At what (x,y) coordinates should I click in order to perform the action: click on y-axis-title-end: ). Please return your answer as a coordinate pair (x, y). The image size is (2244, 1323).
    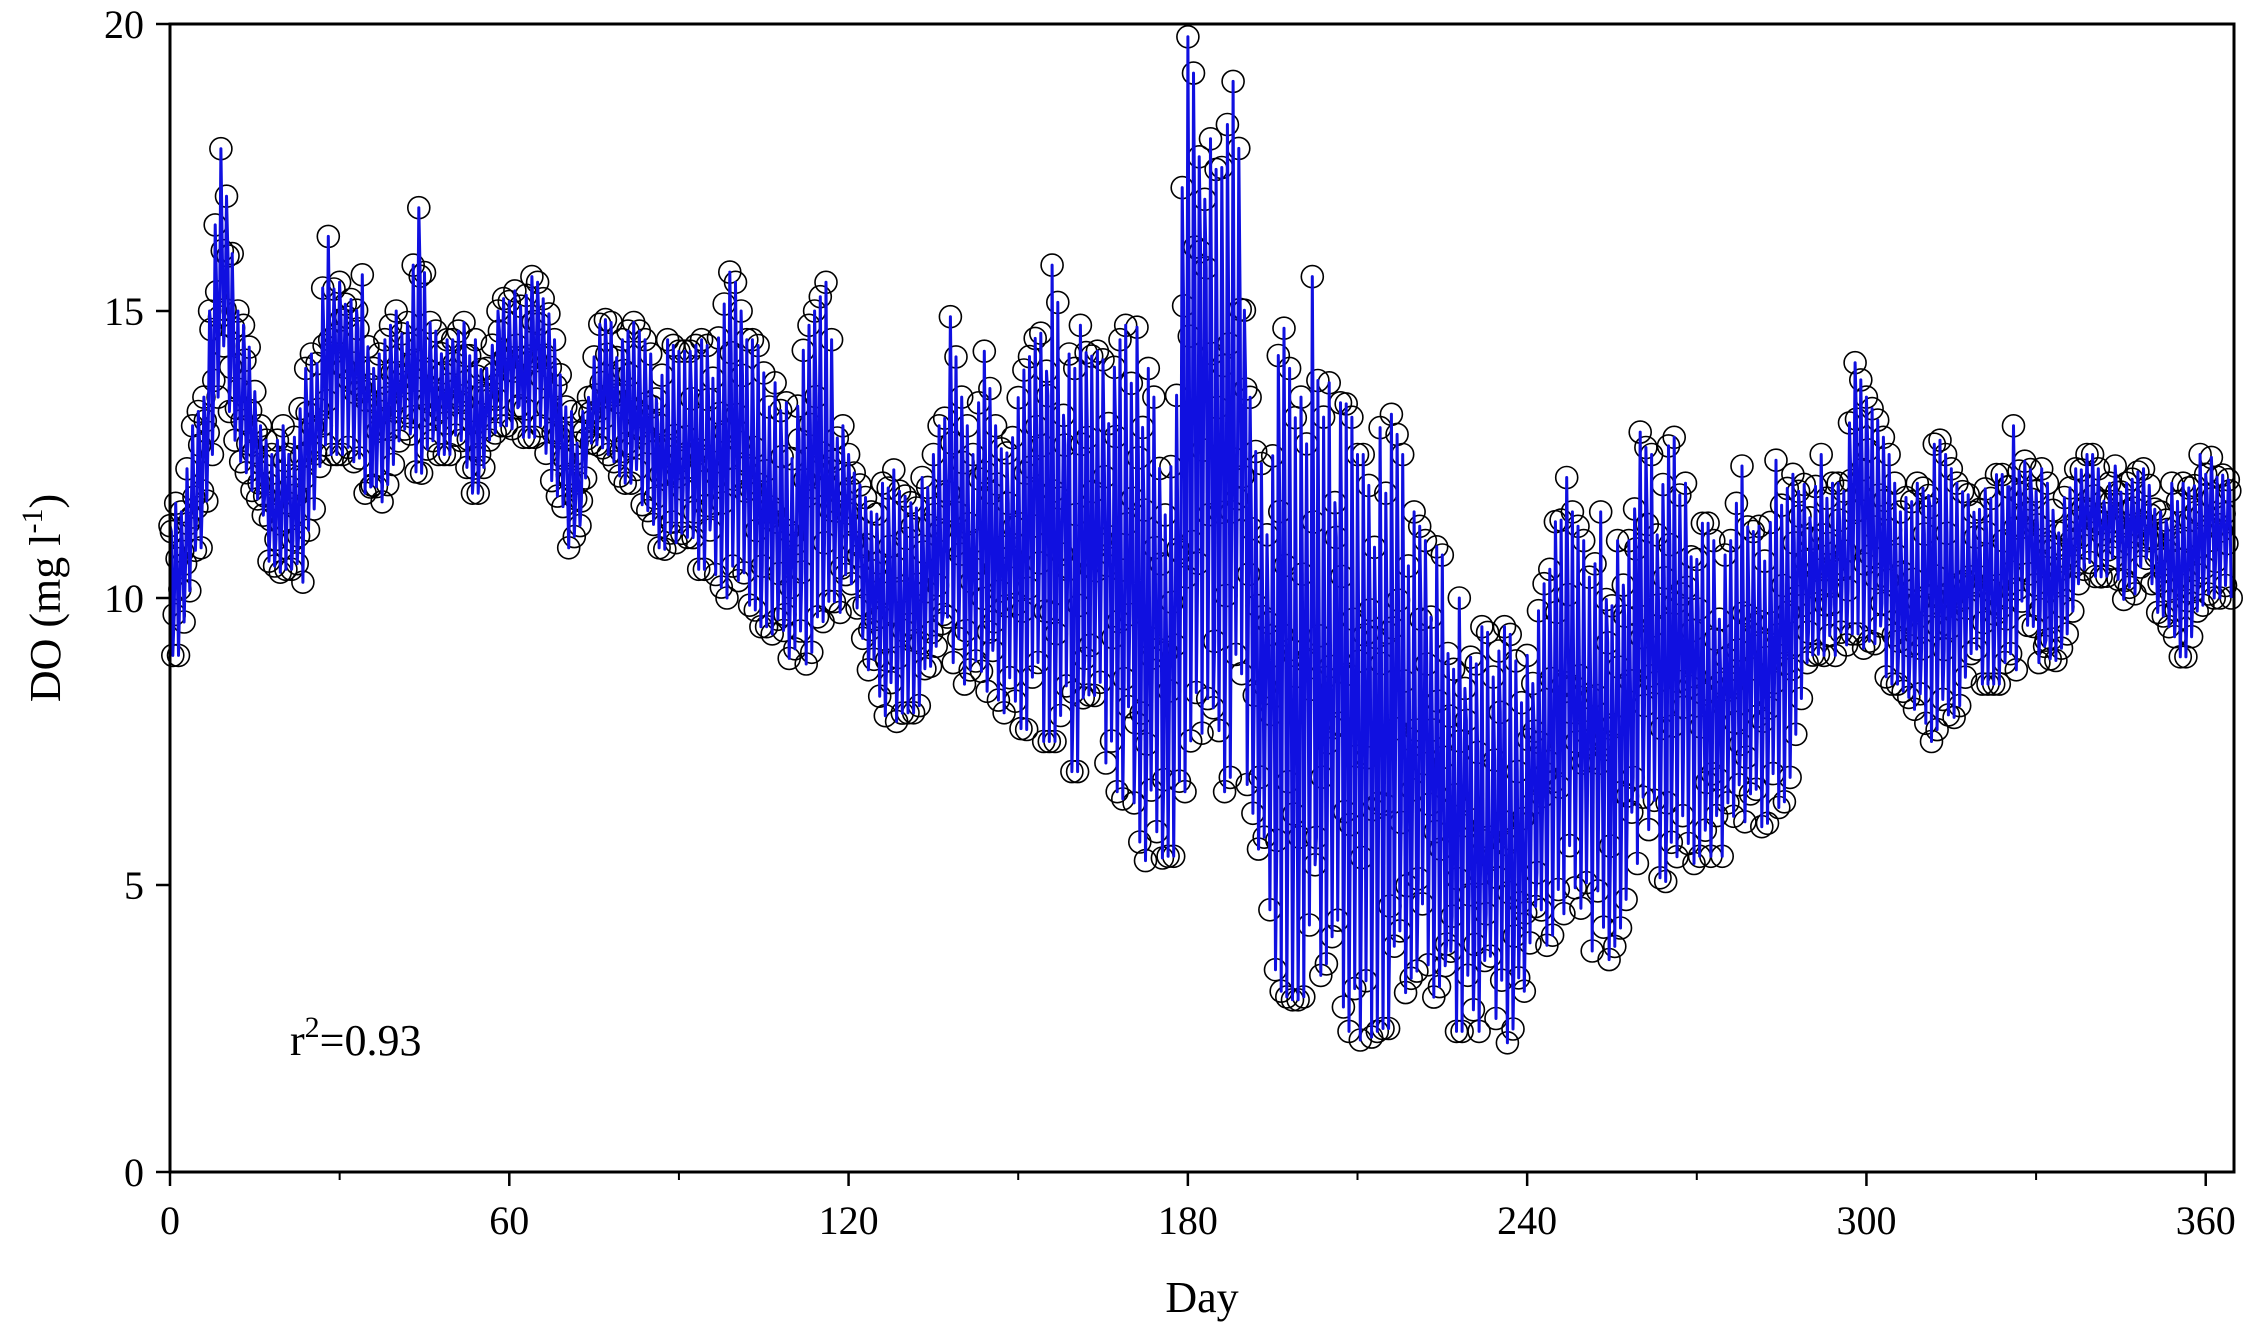
    Looking at the image, I should click on (45, 501).